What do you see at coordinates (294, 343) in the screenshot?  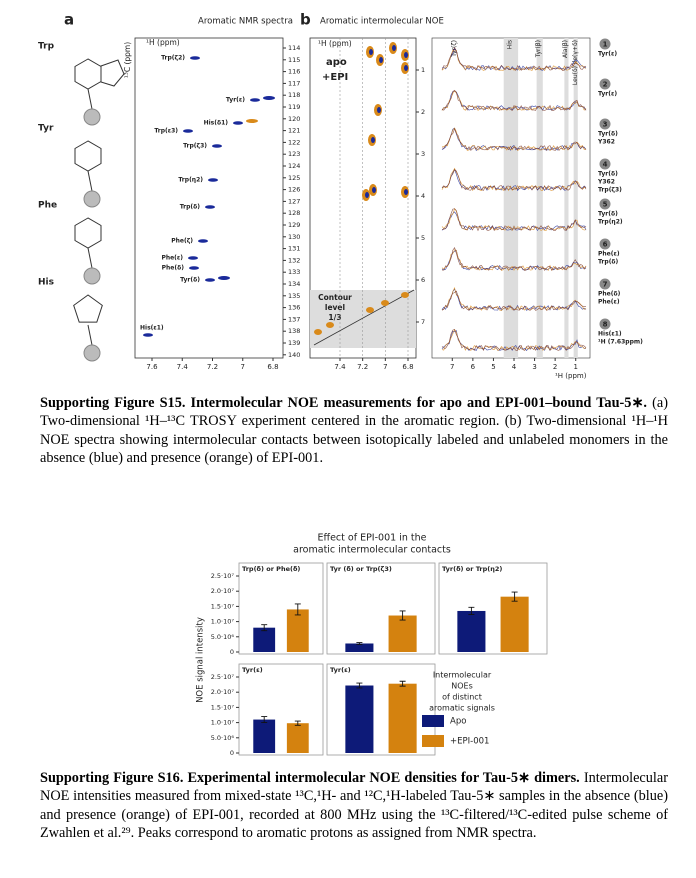 I see `y-tick-label: 139` at bounding box center [294, 343].